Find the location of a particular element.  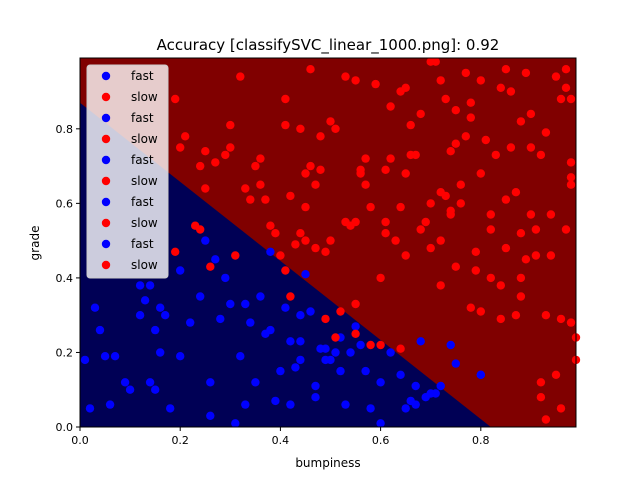

x-tick-label: 0.2 is located at coordinates (180, 440).